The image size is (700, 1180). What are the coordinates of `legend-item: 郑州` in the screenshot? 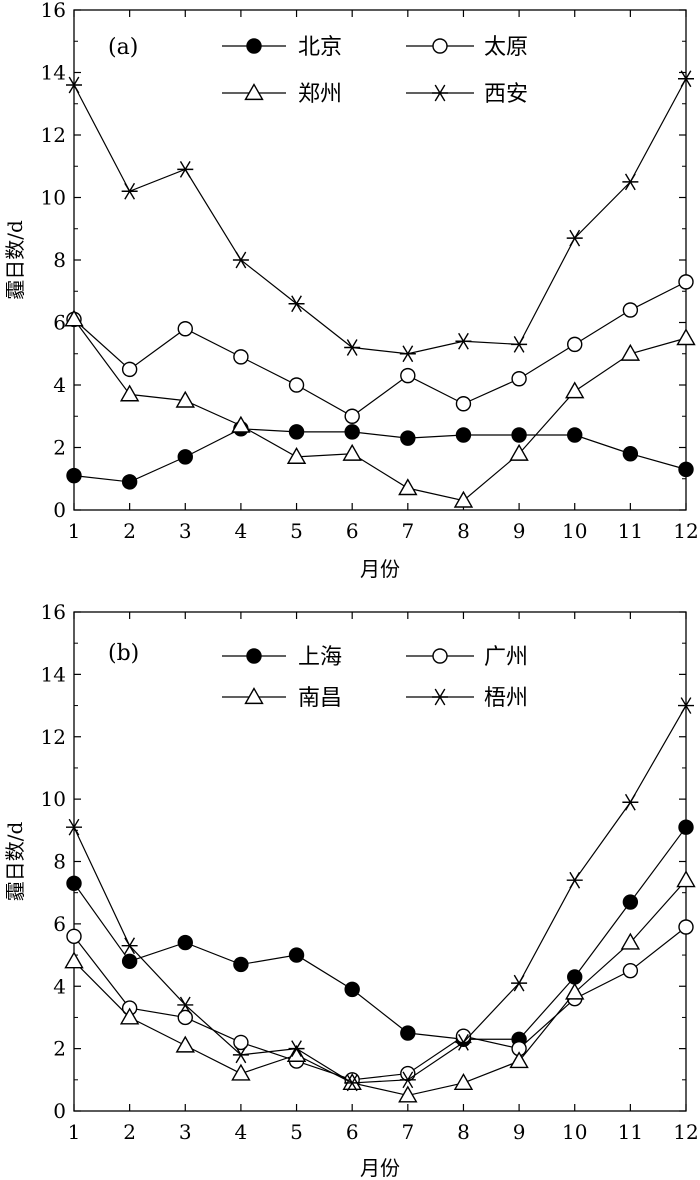 It's located at (282, 94).